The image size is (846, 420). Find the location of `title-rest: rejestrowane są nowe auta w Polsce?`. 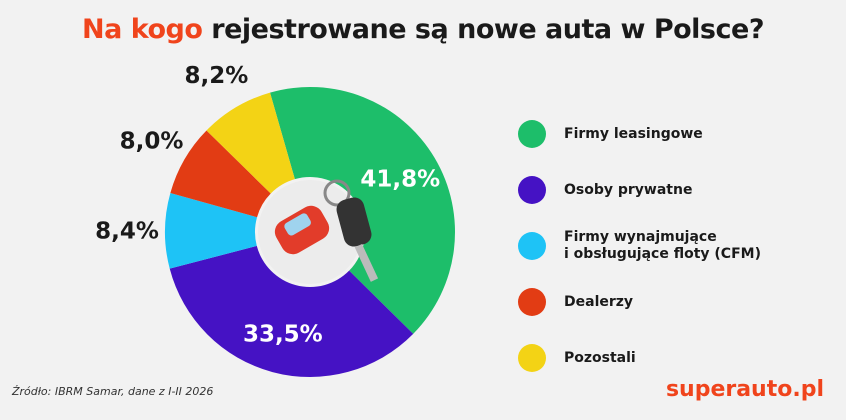

title-rest: rejestrowane są nowe auta w Polsce? is located at coordinates (483, 29).